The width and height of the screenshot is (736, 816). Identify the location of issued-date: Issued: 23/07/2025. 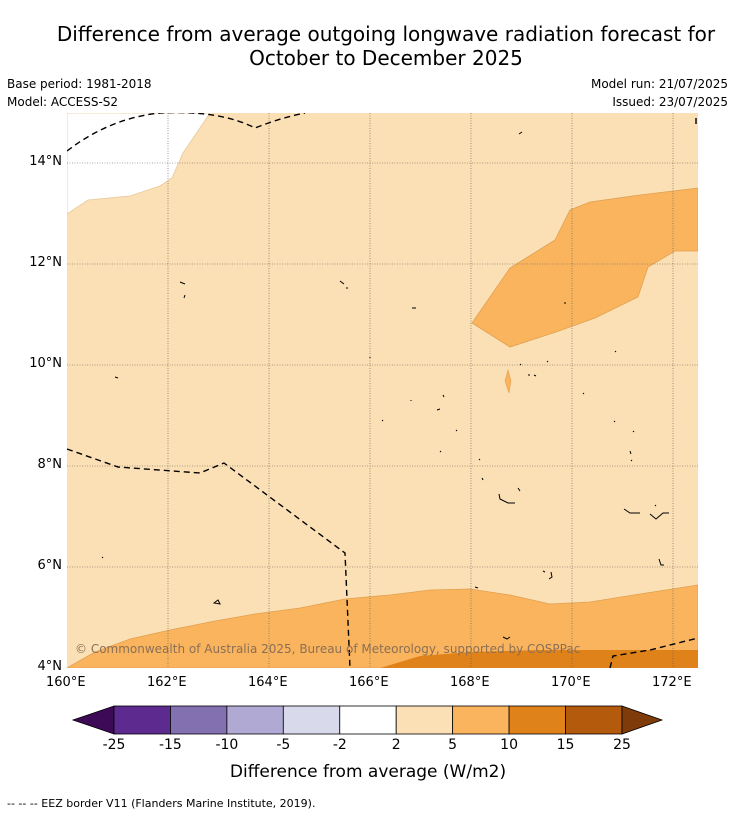
(670, 102).